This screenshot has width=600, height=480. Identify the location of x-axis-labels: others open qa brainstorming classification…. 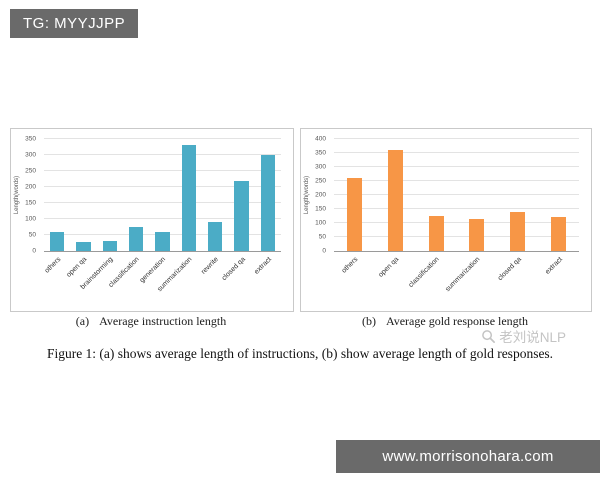
(162, 280).